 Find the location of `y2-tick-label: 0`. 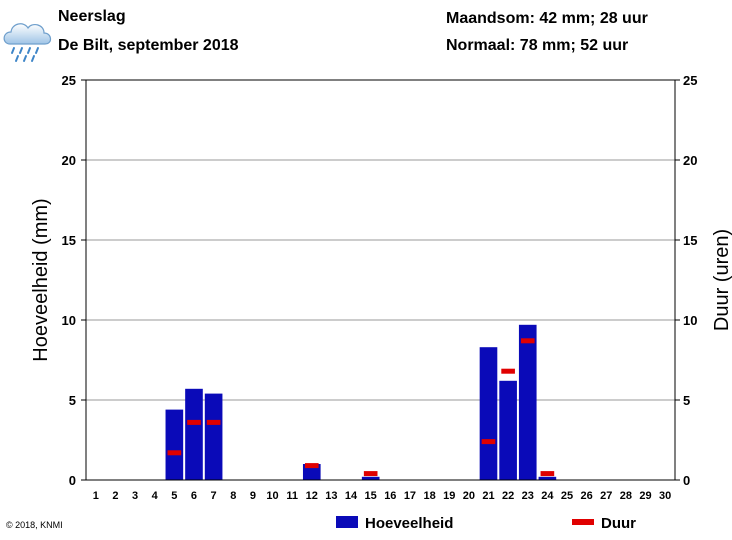

y2-tick-label: 0 is located at coordinates (686, 480).